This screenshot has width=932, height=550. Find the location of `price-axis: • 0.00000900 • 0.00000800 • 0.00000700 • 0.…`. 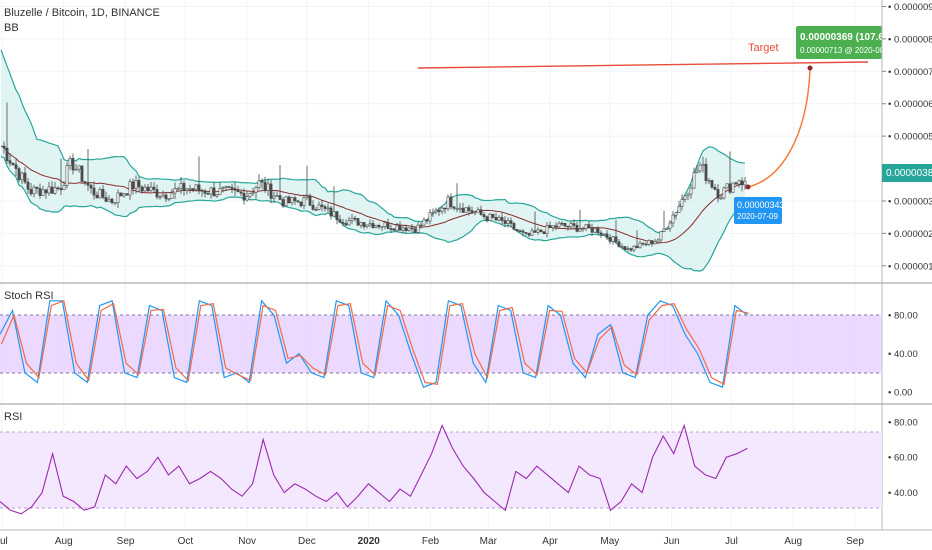

price-axis: • 0.00000900 • 0.00000800 • 0.00000700 • 0.… is located at coordinates (907, 137).